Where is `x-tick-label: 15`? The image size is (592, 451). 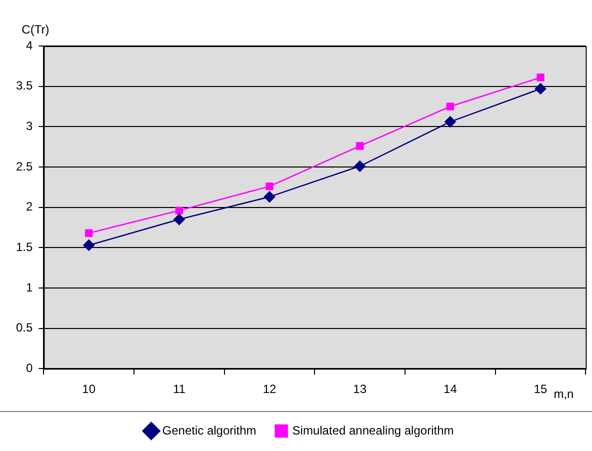
x-tick-label: 15 is located at coordinates (541, 389).